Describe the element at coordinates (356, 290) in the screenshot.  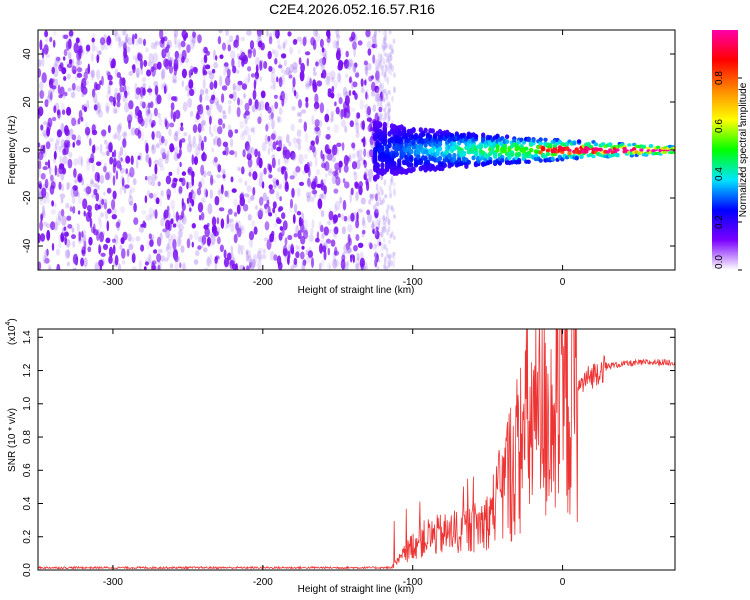
I see `spectrogram-x-label: Height of straight line (km)` at that location.